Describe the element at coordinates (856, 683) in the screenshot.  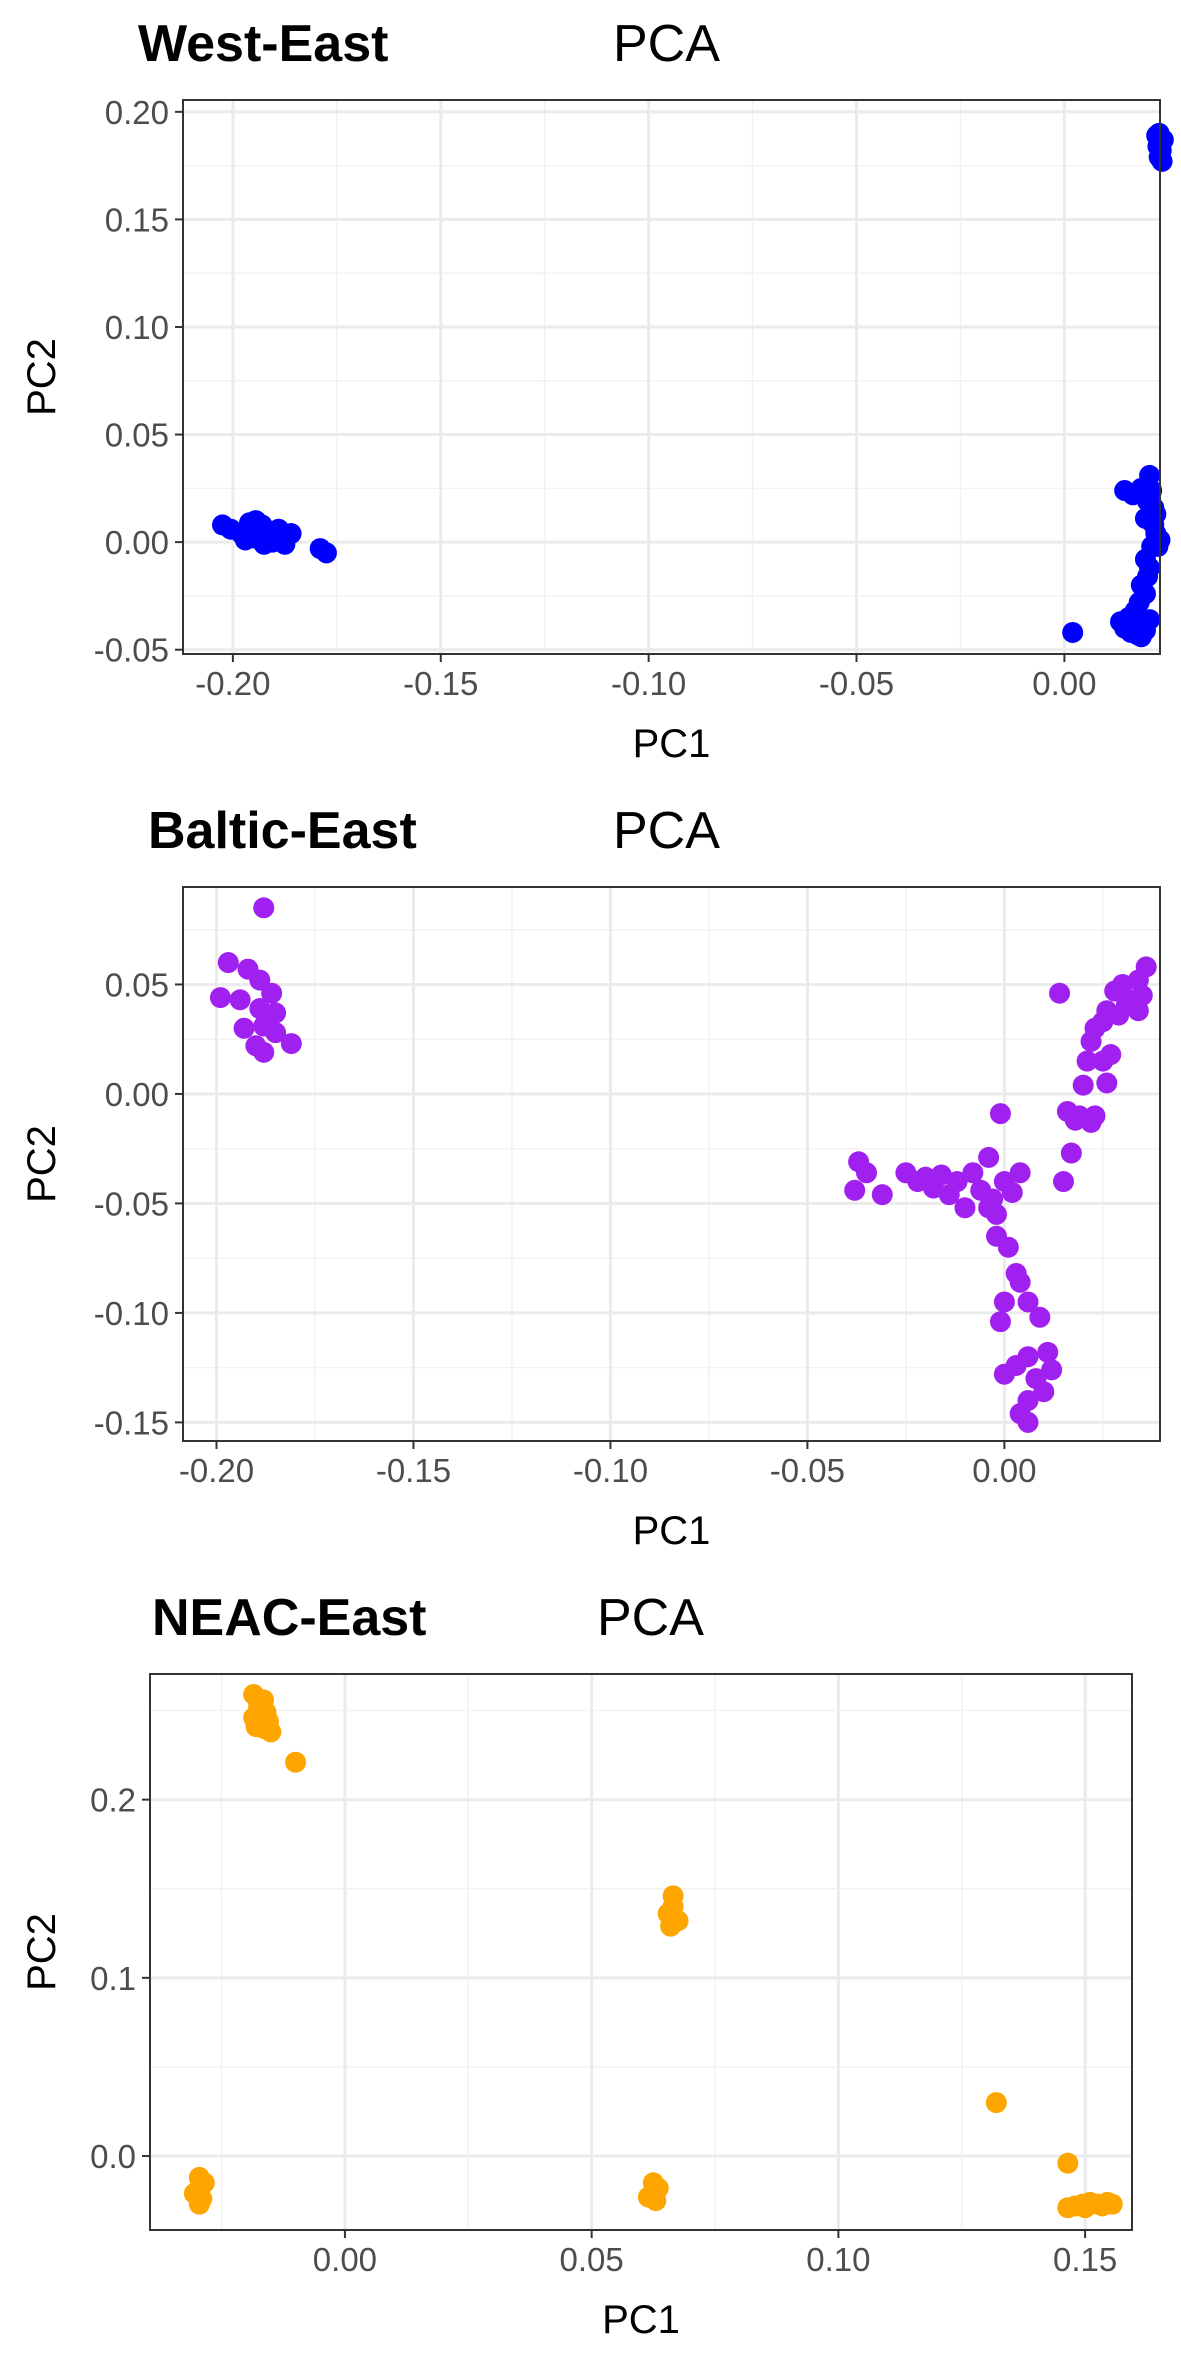
I see `x-tick-label: -0.05` at that location.